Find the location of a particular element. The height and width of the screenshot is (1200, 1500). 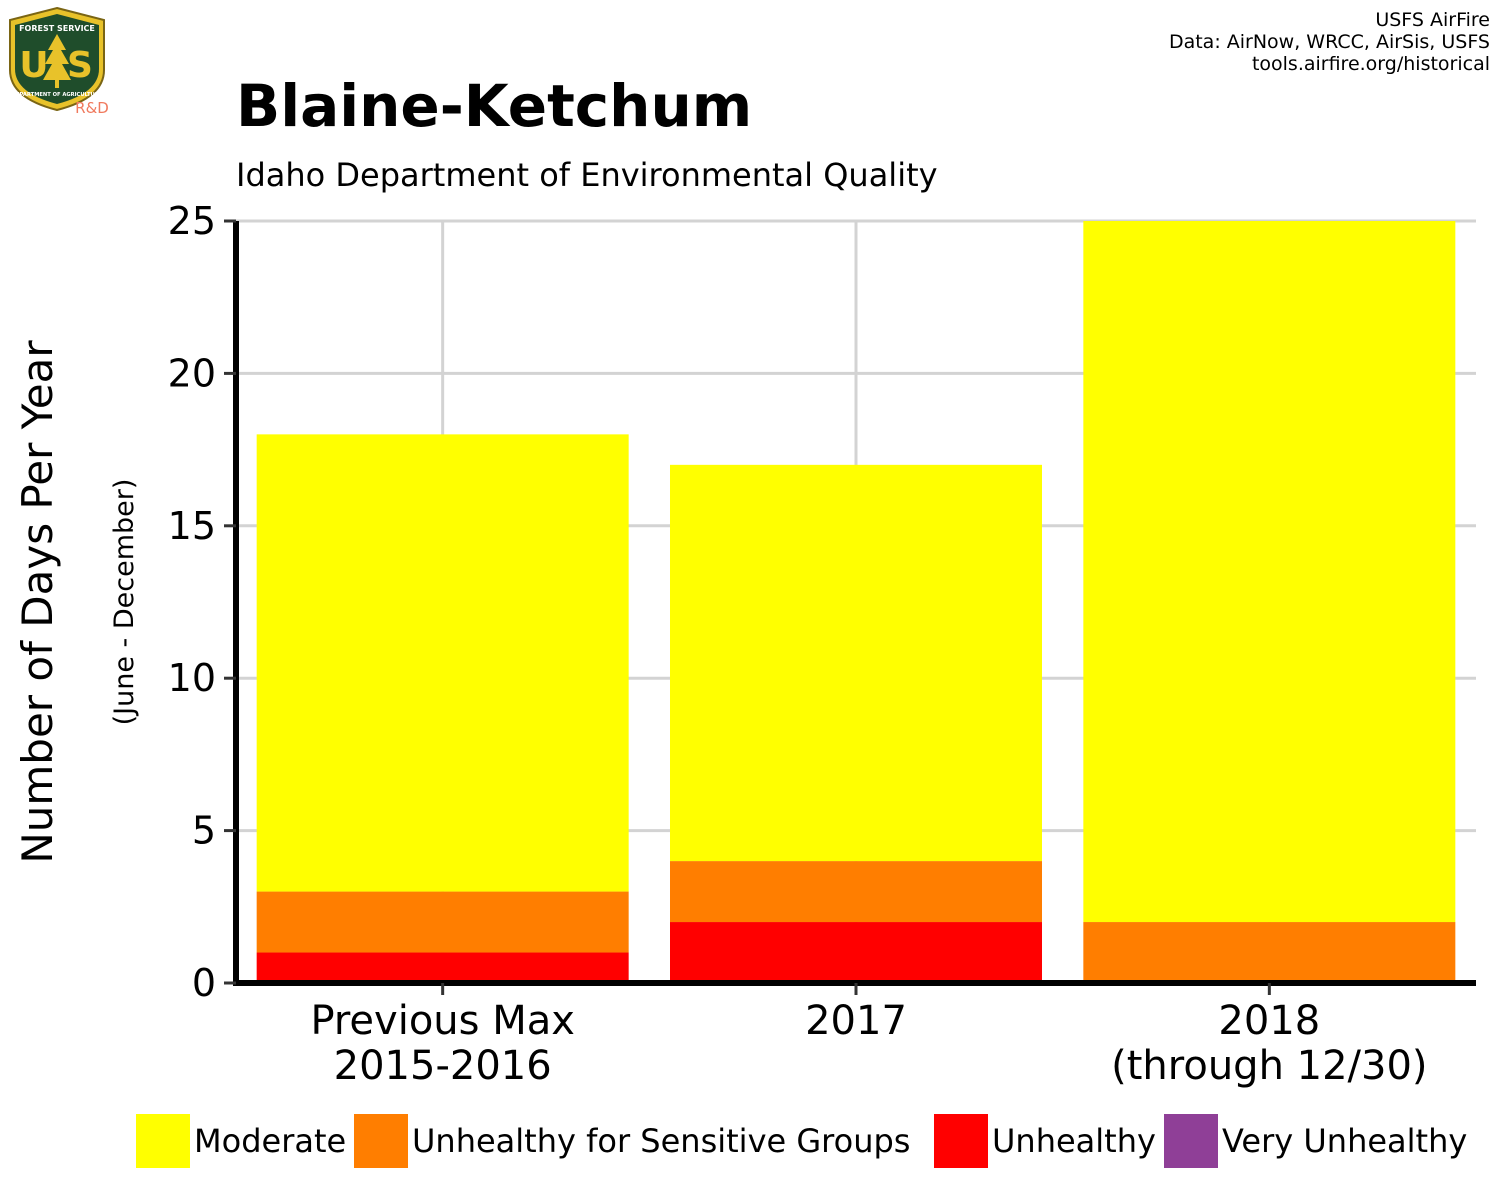

credit-line-2: Data: AirNow, WRCC, AirSis, USFS is located at coordinates (1329, 42).